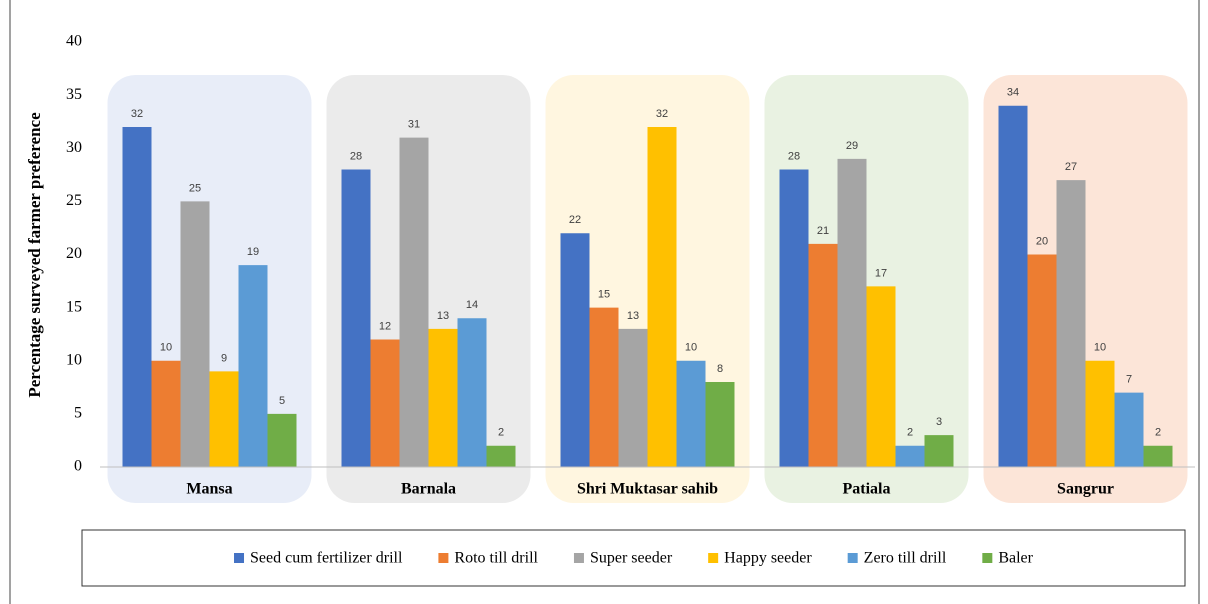 The image size is (1208, 604). I want to click on data-label: 5, so click(282, 401).